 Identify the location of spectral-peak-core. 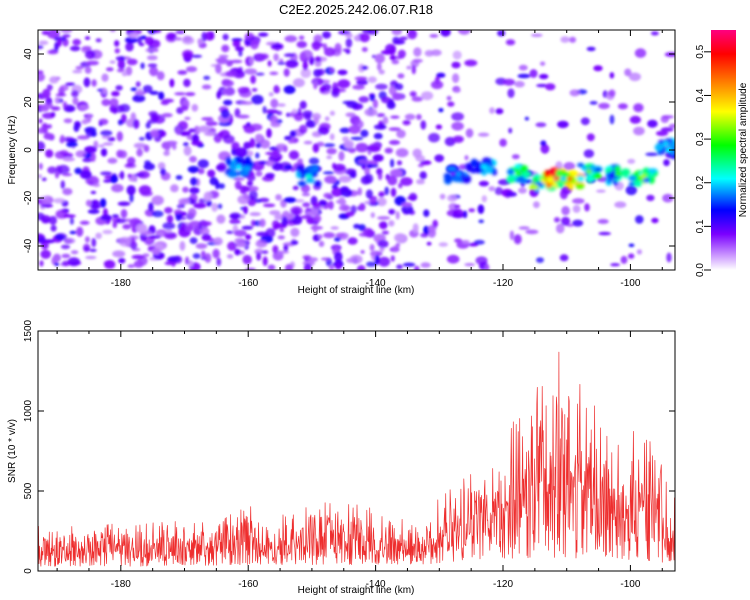
(643, 176).